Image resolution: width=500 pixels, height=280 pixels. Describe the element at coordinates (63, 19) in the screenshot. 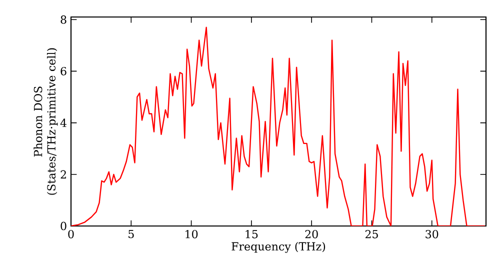

I see `y-tick-label: 8` at that location.